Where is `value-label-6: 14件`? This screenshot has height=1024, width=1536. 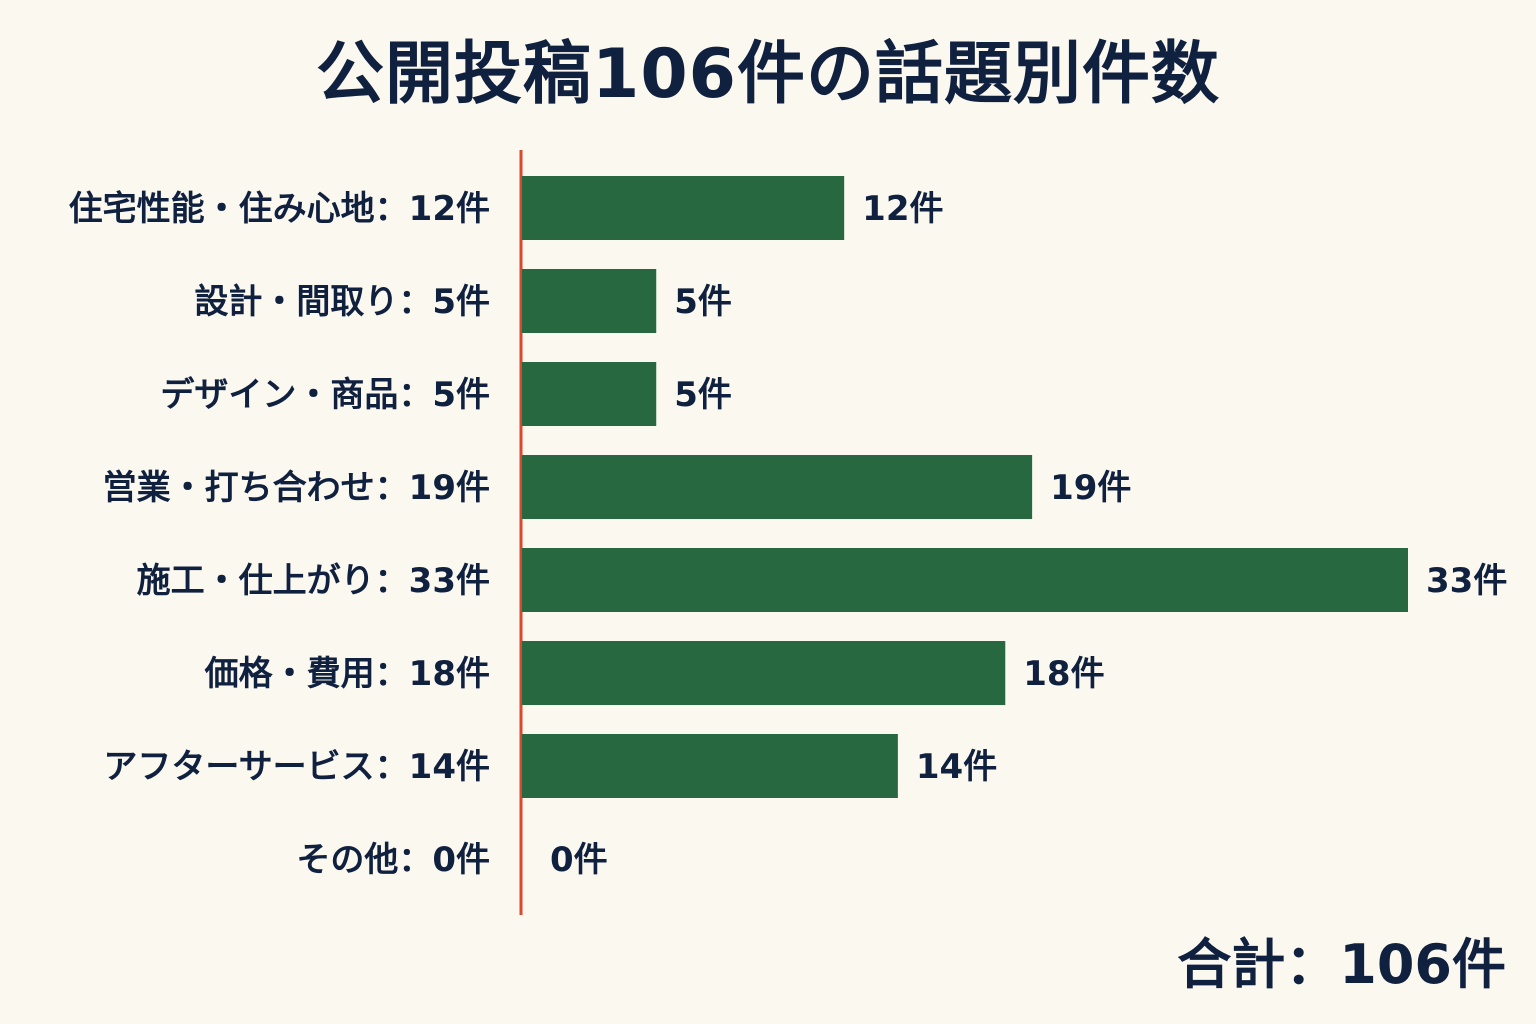 value-label-6: 14件 is located at coordinates (956, 767).